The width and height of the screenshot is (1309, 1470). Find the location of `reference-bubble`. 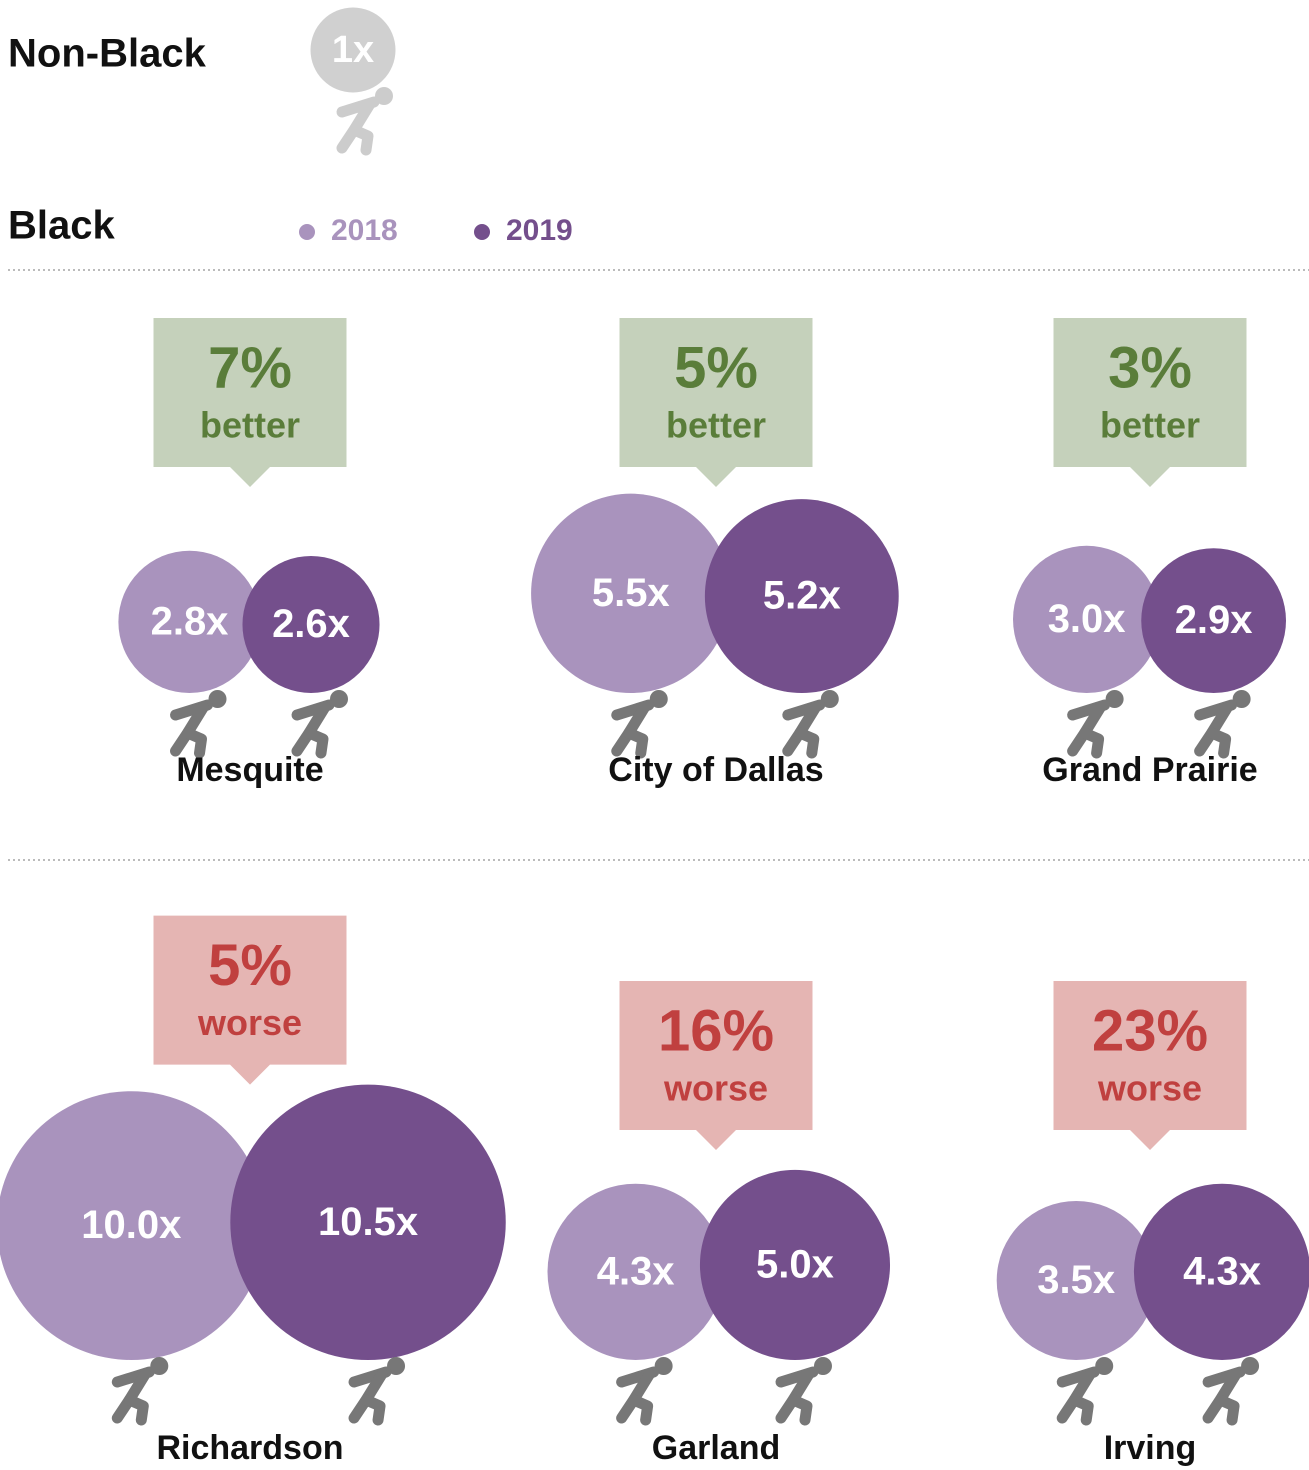

reference-bubble is located at coordinates (353, 50).